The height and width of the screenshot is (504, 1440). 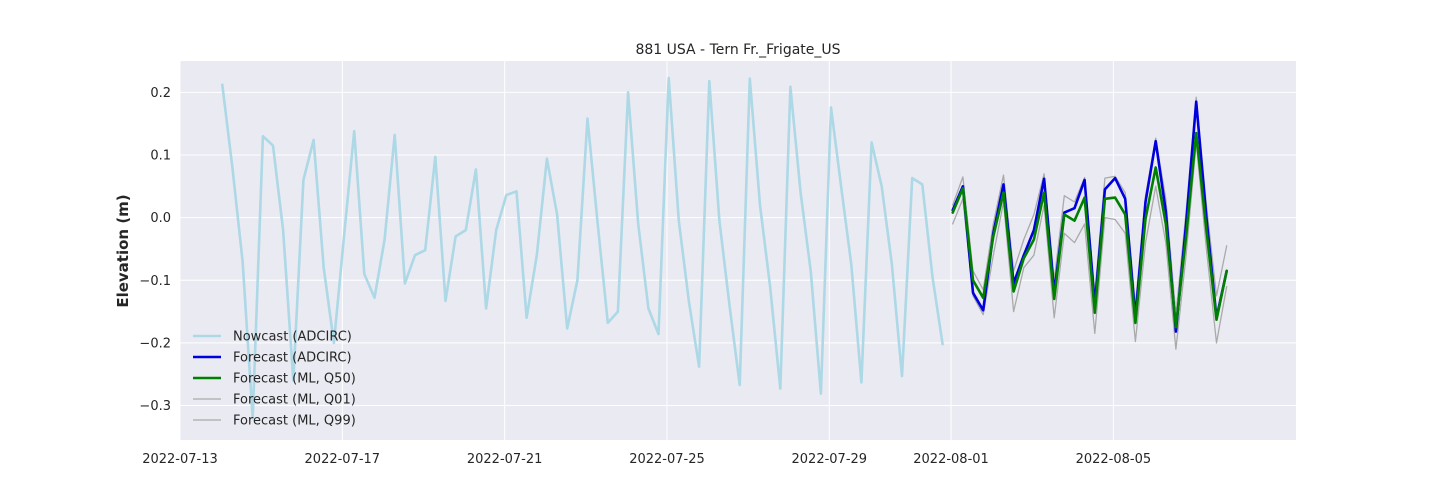 What do you see at coordinates (160, 155) in the screenshot?
I see `y-tick-label: 0.1` at bounding box center [160, 155].